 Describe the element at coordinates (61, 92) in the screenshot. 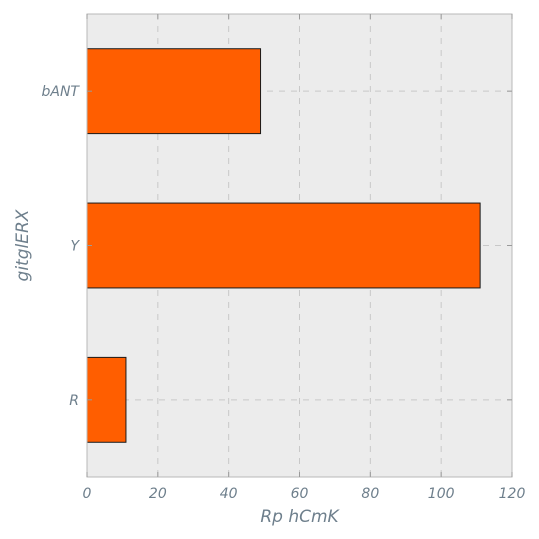

I see `y-tick-label: bANT` at that location.